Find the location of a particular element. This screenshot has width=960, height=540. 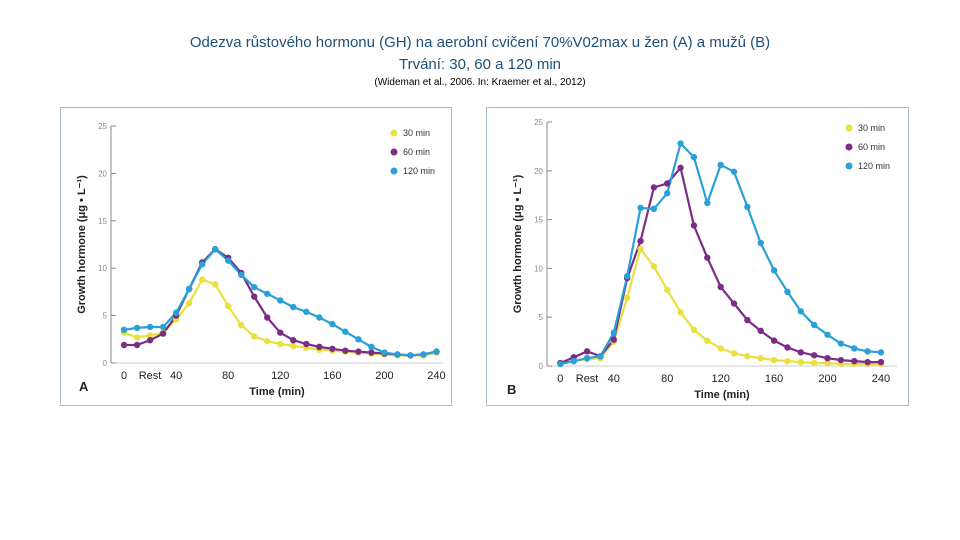

series-line-120-min is located at coordinates (721, 254).